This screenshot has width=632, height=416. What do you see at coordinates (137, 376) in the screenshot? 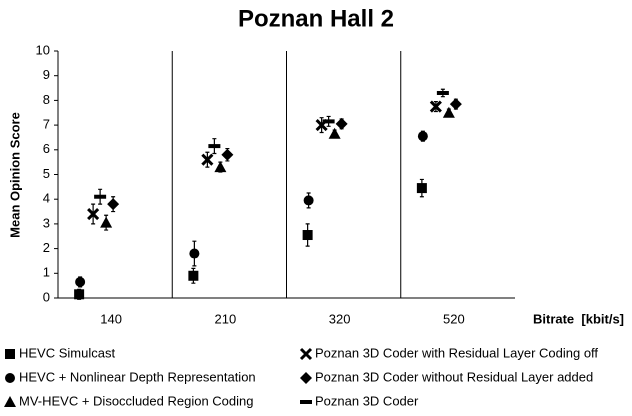
I see `legend-label: HEVC + Nonlinear Depth Representation` at bounding box center [137, 376].